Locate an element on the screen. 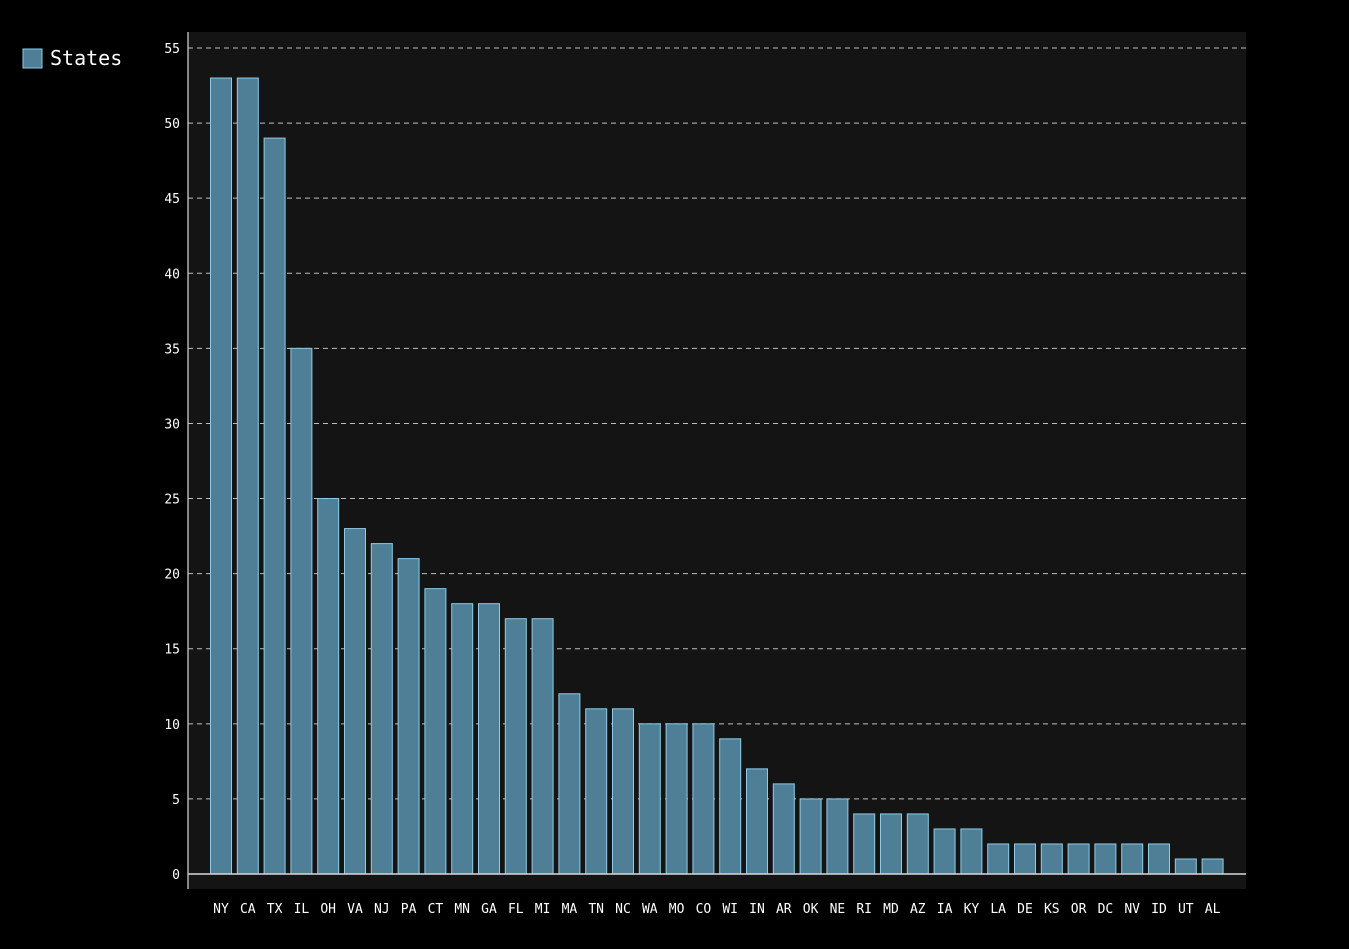 The image size is (1349, 949). legend: States is located at coordinates (72, 58).